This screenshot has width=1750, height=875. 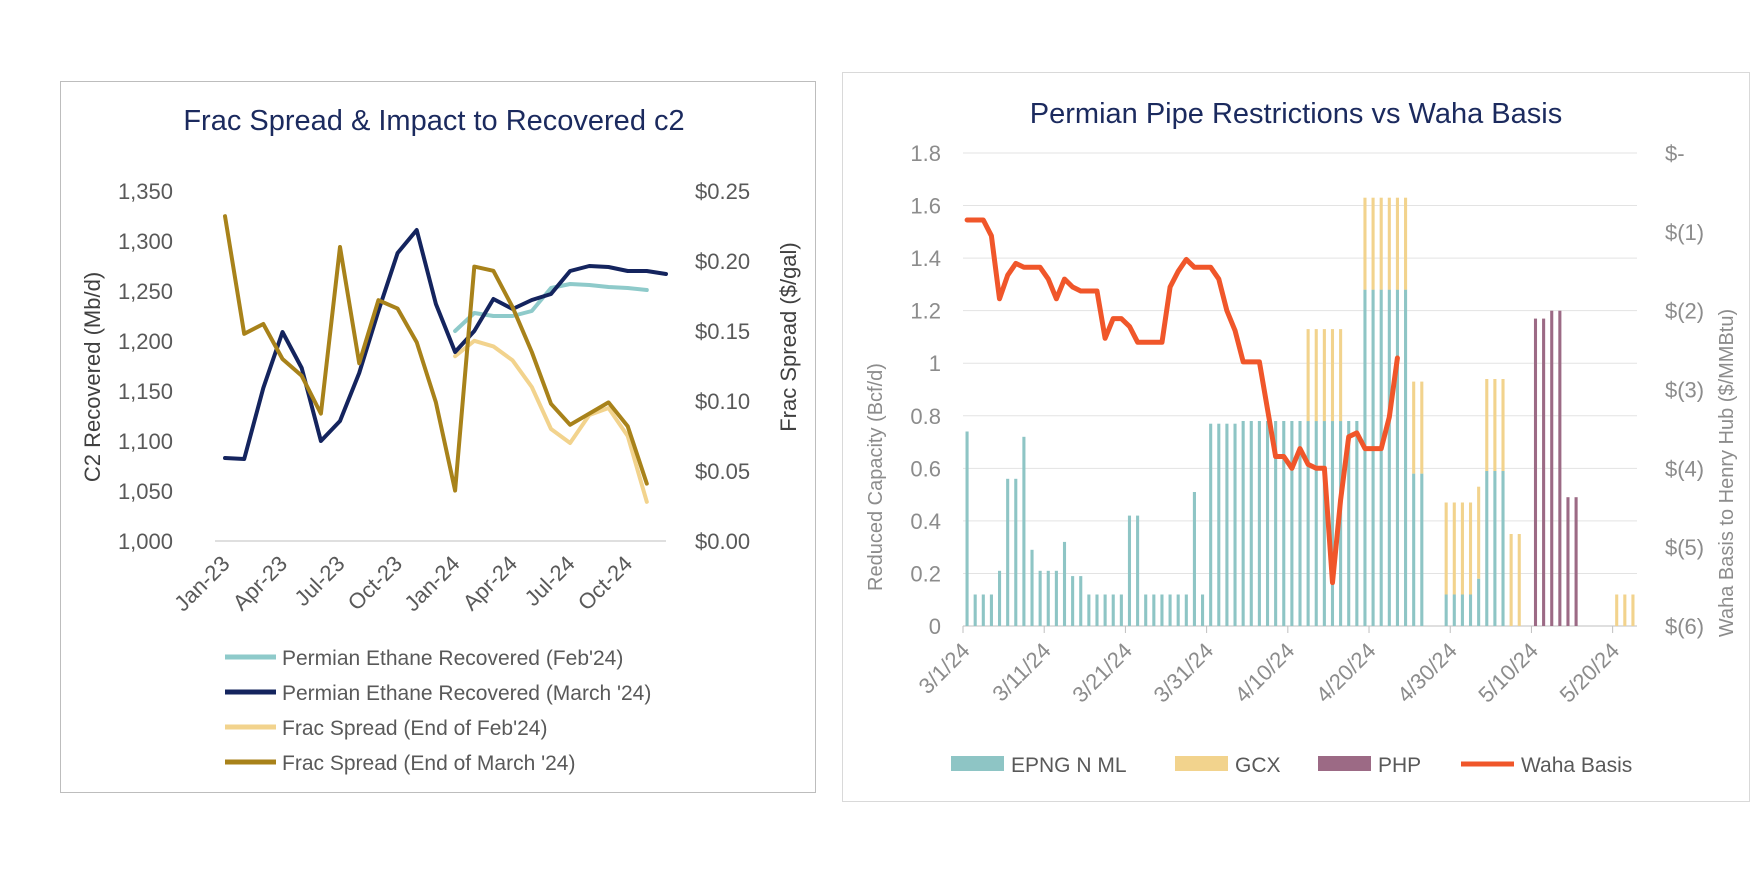 I want to click on y-tick-label: 0.4, so click(x=925, y=521).